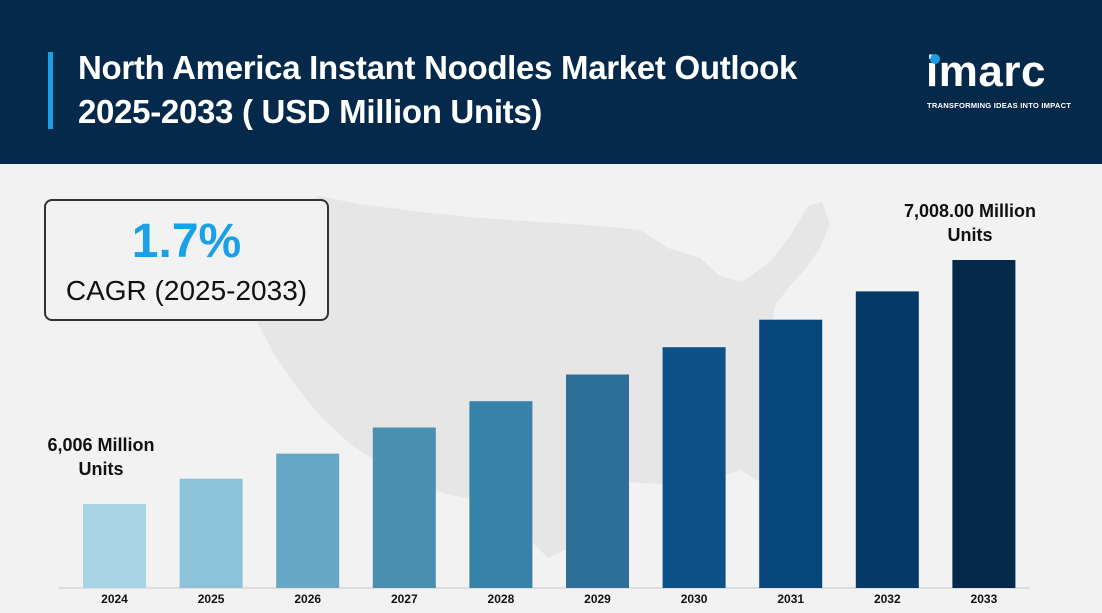  Describe the element at coordinates (404, 599) in the screenshot. I see `x-tick-label-2027: 2027` at that location.